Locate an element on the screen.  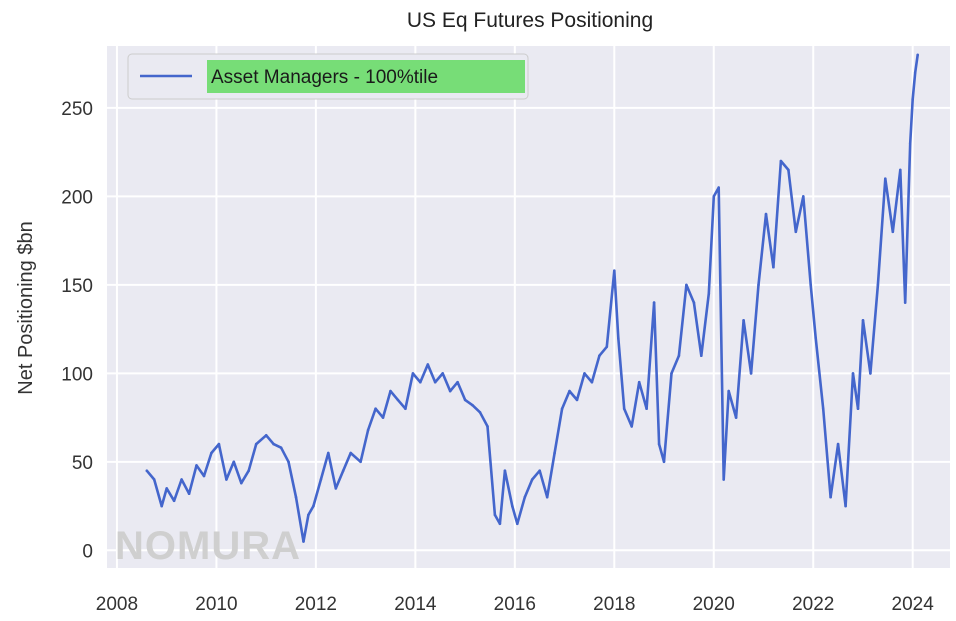
y-tick-label: 0 is located at coordinates (87, 551).